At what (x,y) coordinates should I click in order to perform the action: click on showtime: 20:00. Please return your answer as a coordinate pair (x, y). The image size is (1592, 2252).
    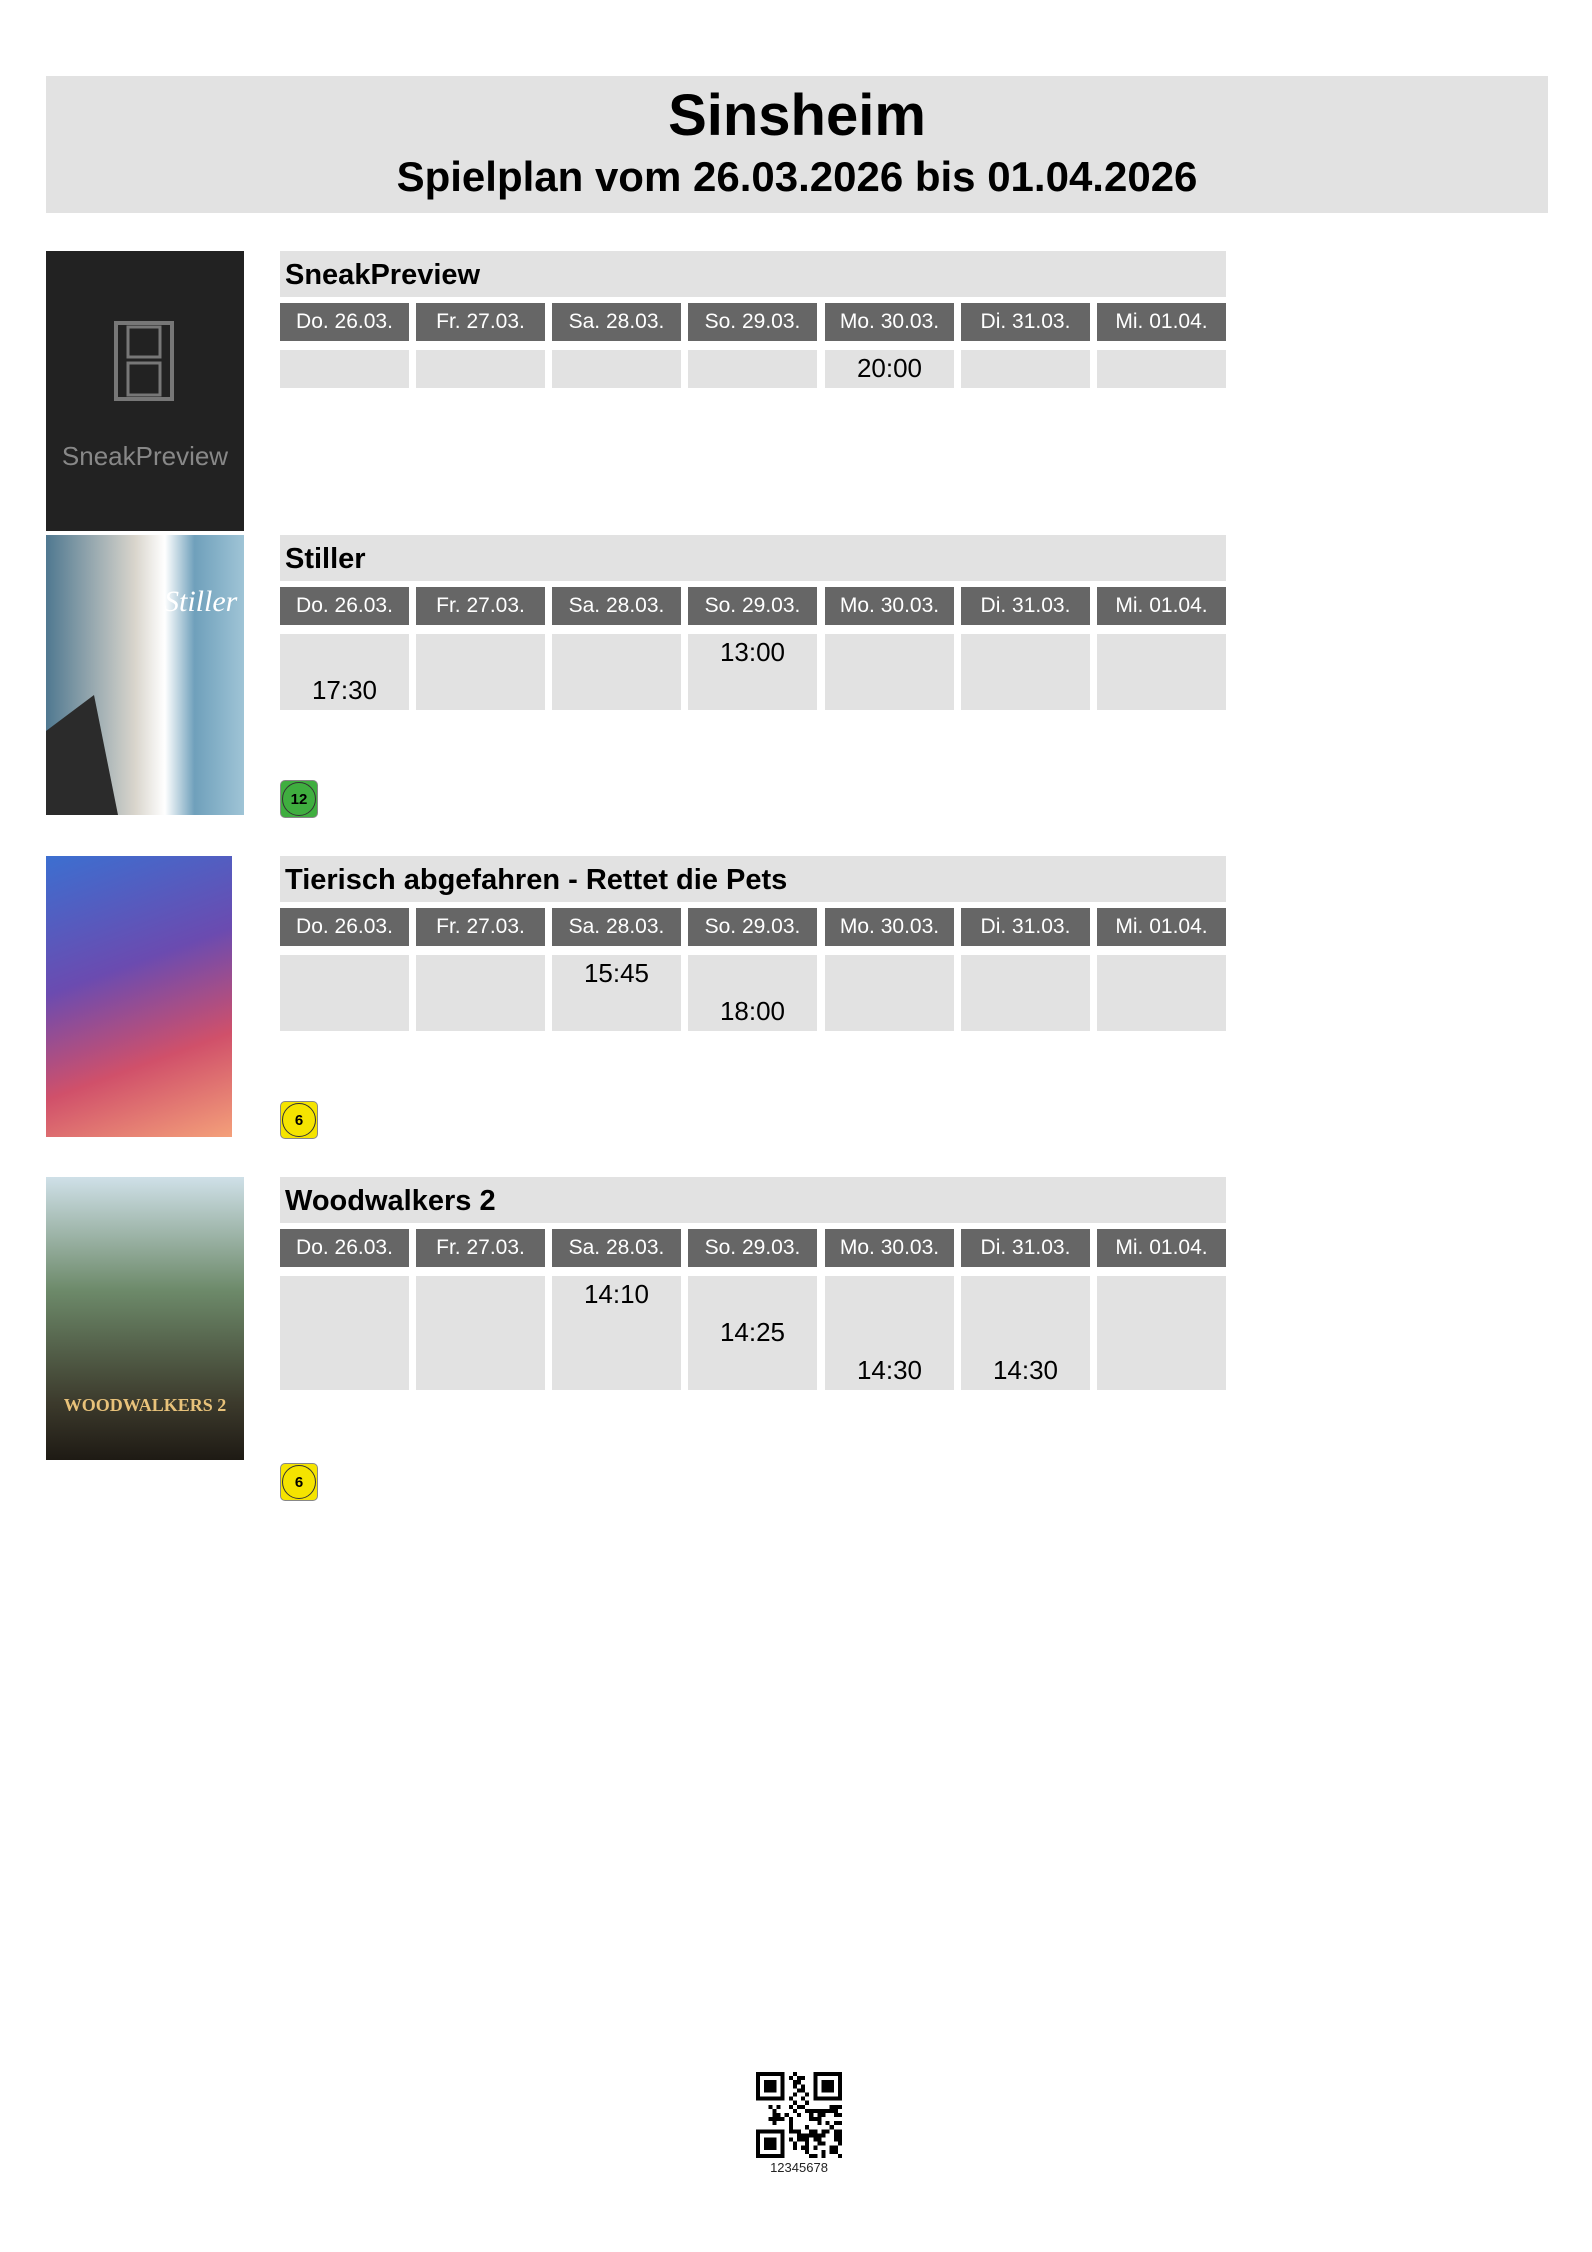
    Looking at the image, I should click on (889, 368).